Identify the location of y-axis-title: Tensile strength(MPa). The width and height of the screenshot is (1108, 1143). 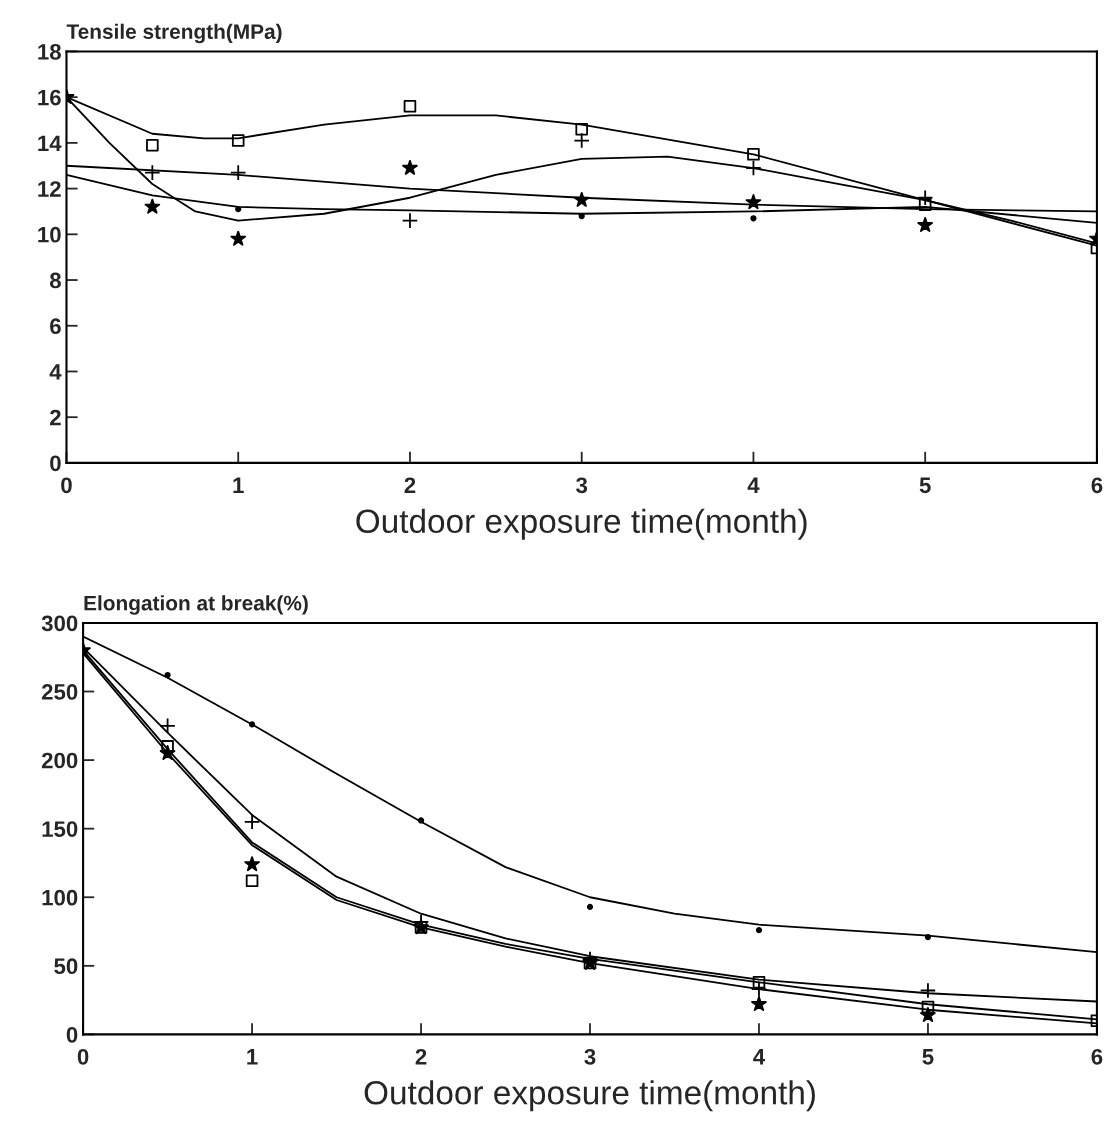
(174, 33).